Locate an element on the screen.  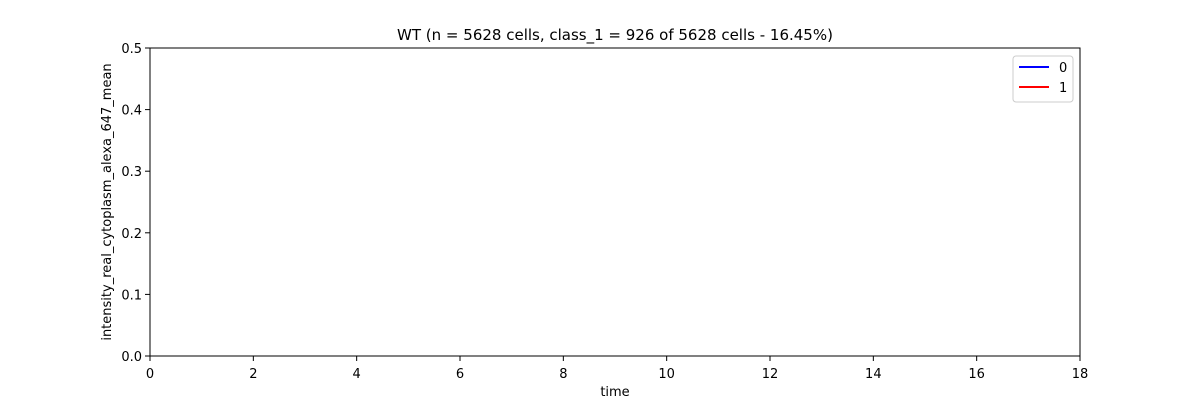
legend: 01 is located at coordinates (1043, 79).